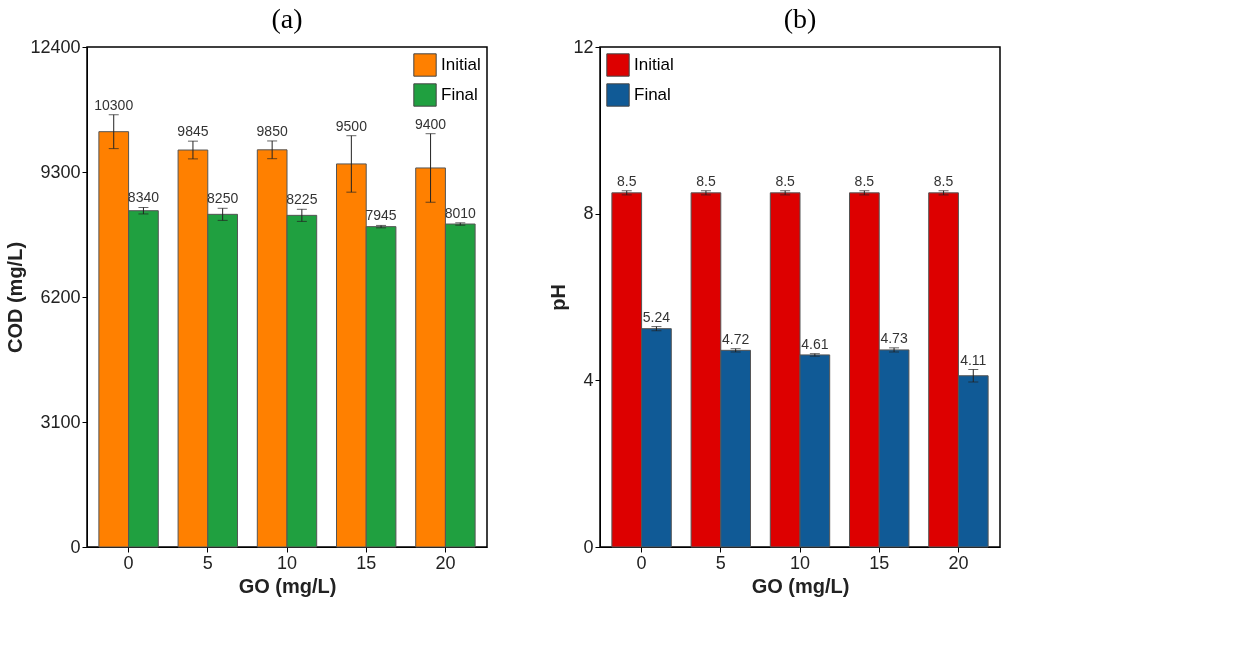 The width and height of the screenshot is (1244, 660). I want to click on data-label: 4.73, so click(894, 337).